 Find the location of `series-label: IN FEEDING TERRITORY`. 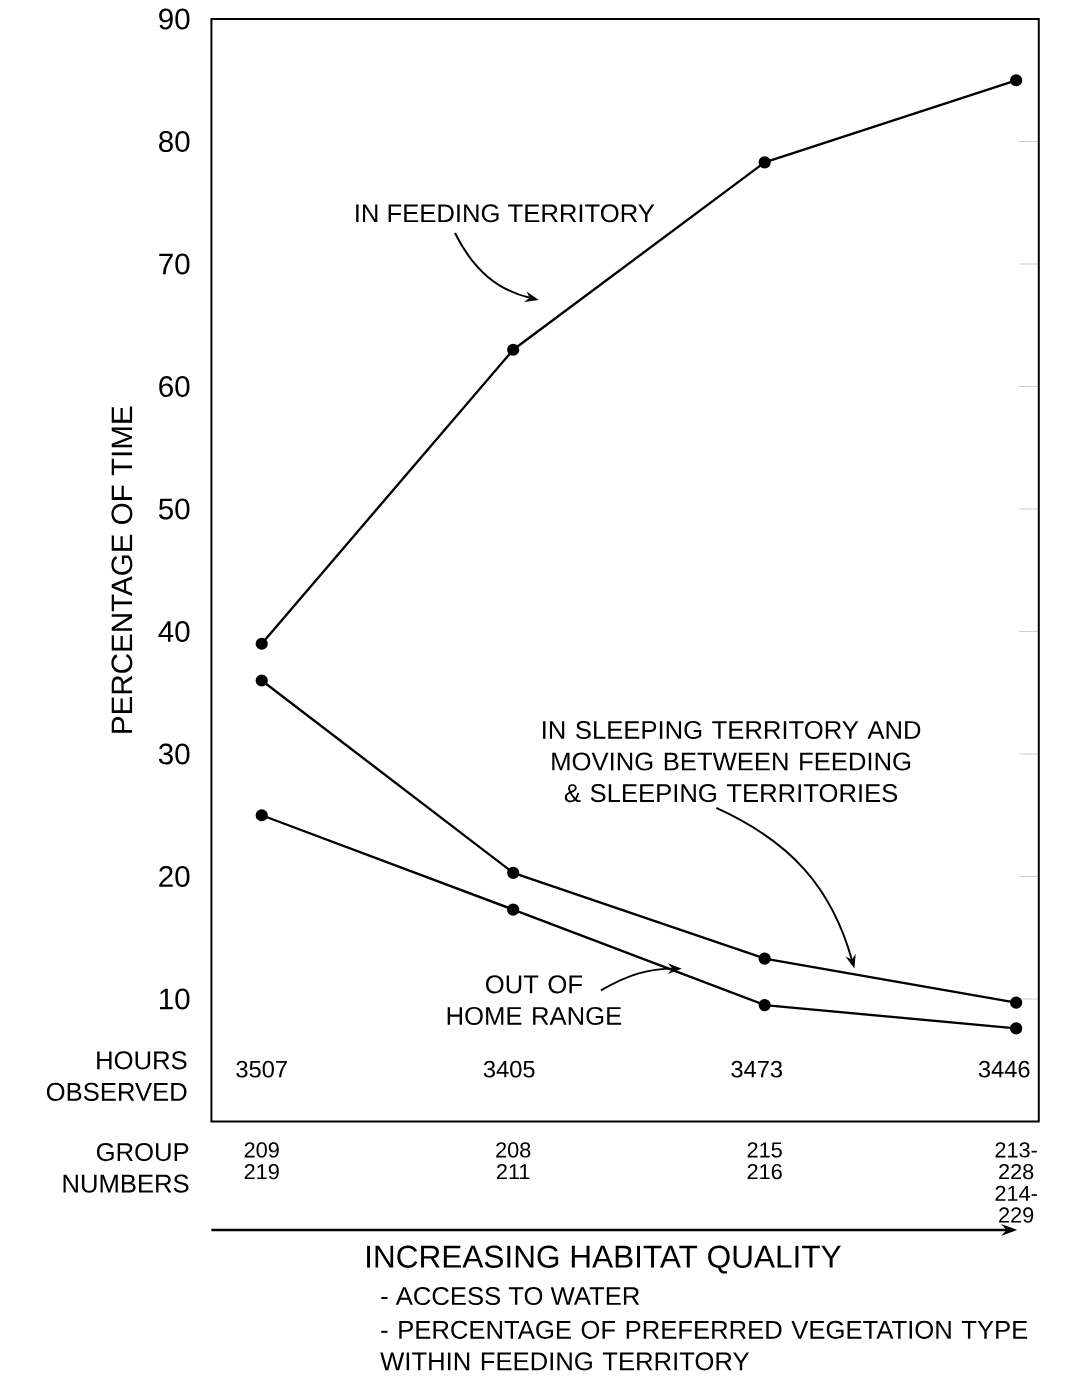

series-label: IN FEEDING TERRITORY is located at coordinates (505, 213).